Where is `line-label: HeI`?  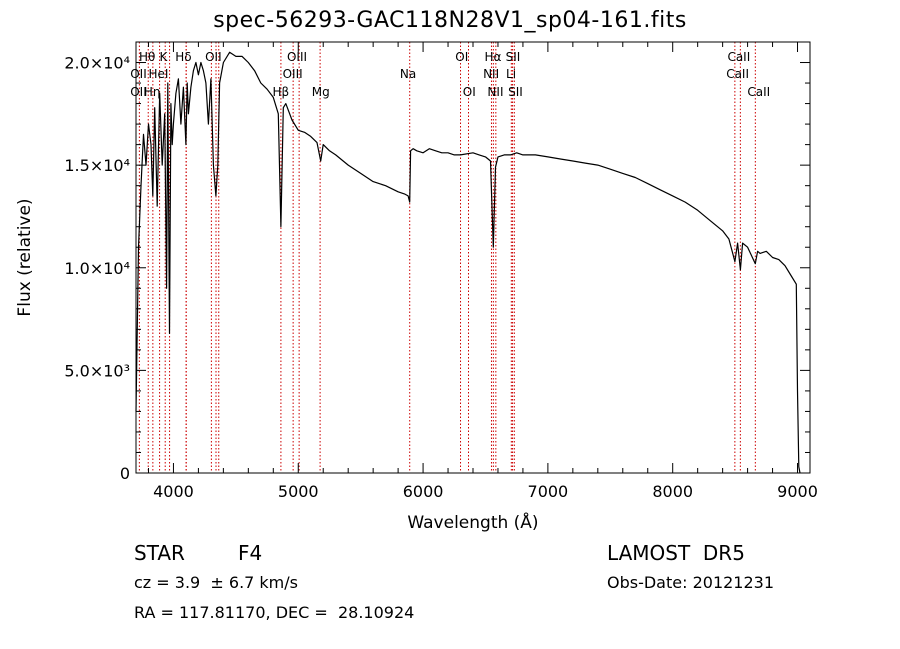
line-label: HeI is located at coordinates (158, 74).